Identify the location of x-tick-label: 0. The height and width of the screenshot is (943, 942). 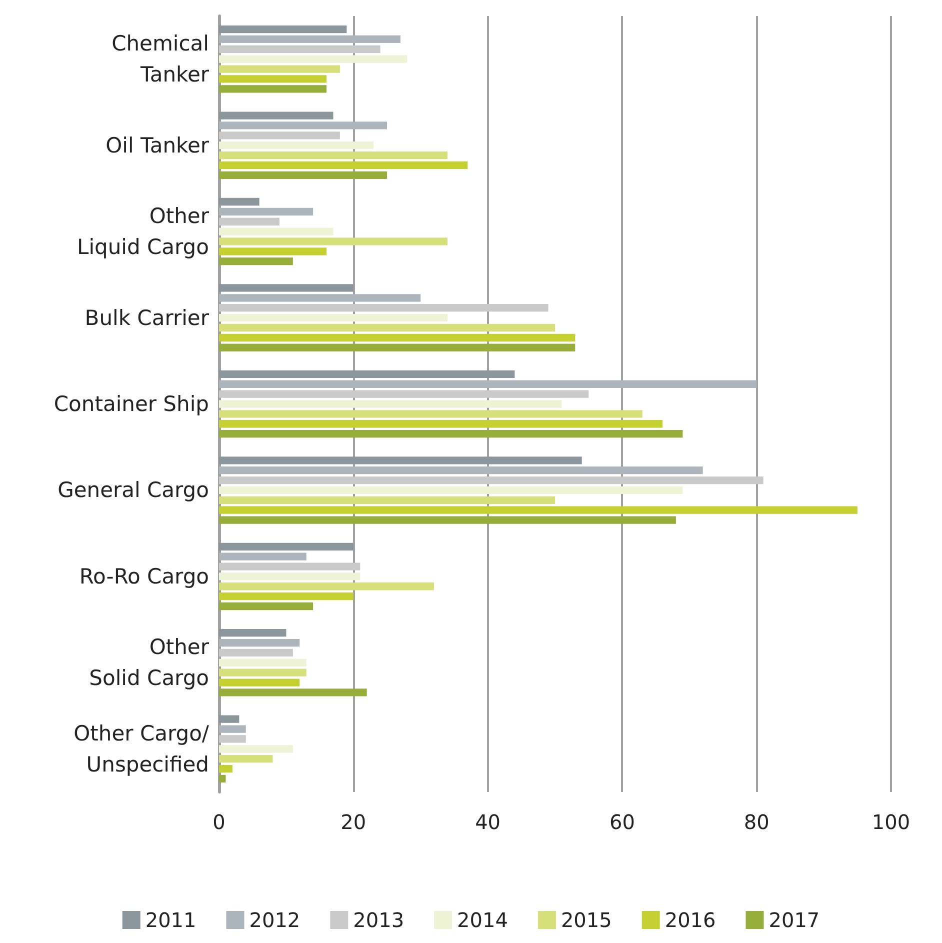
(219, 822).